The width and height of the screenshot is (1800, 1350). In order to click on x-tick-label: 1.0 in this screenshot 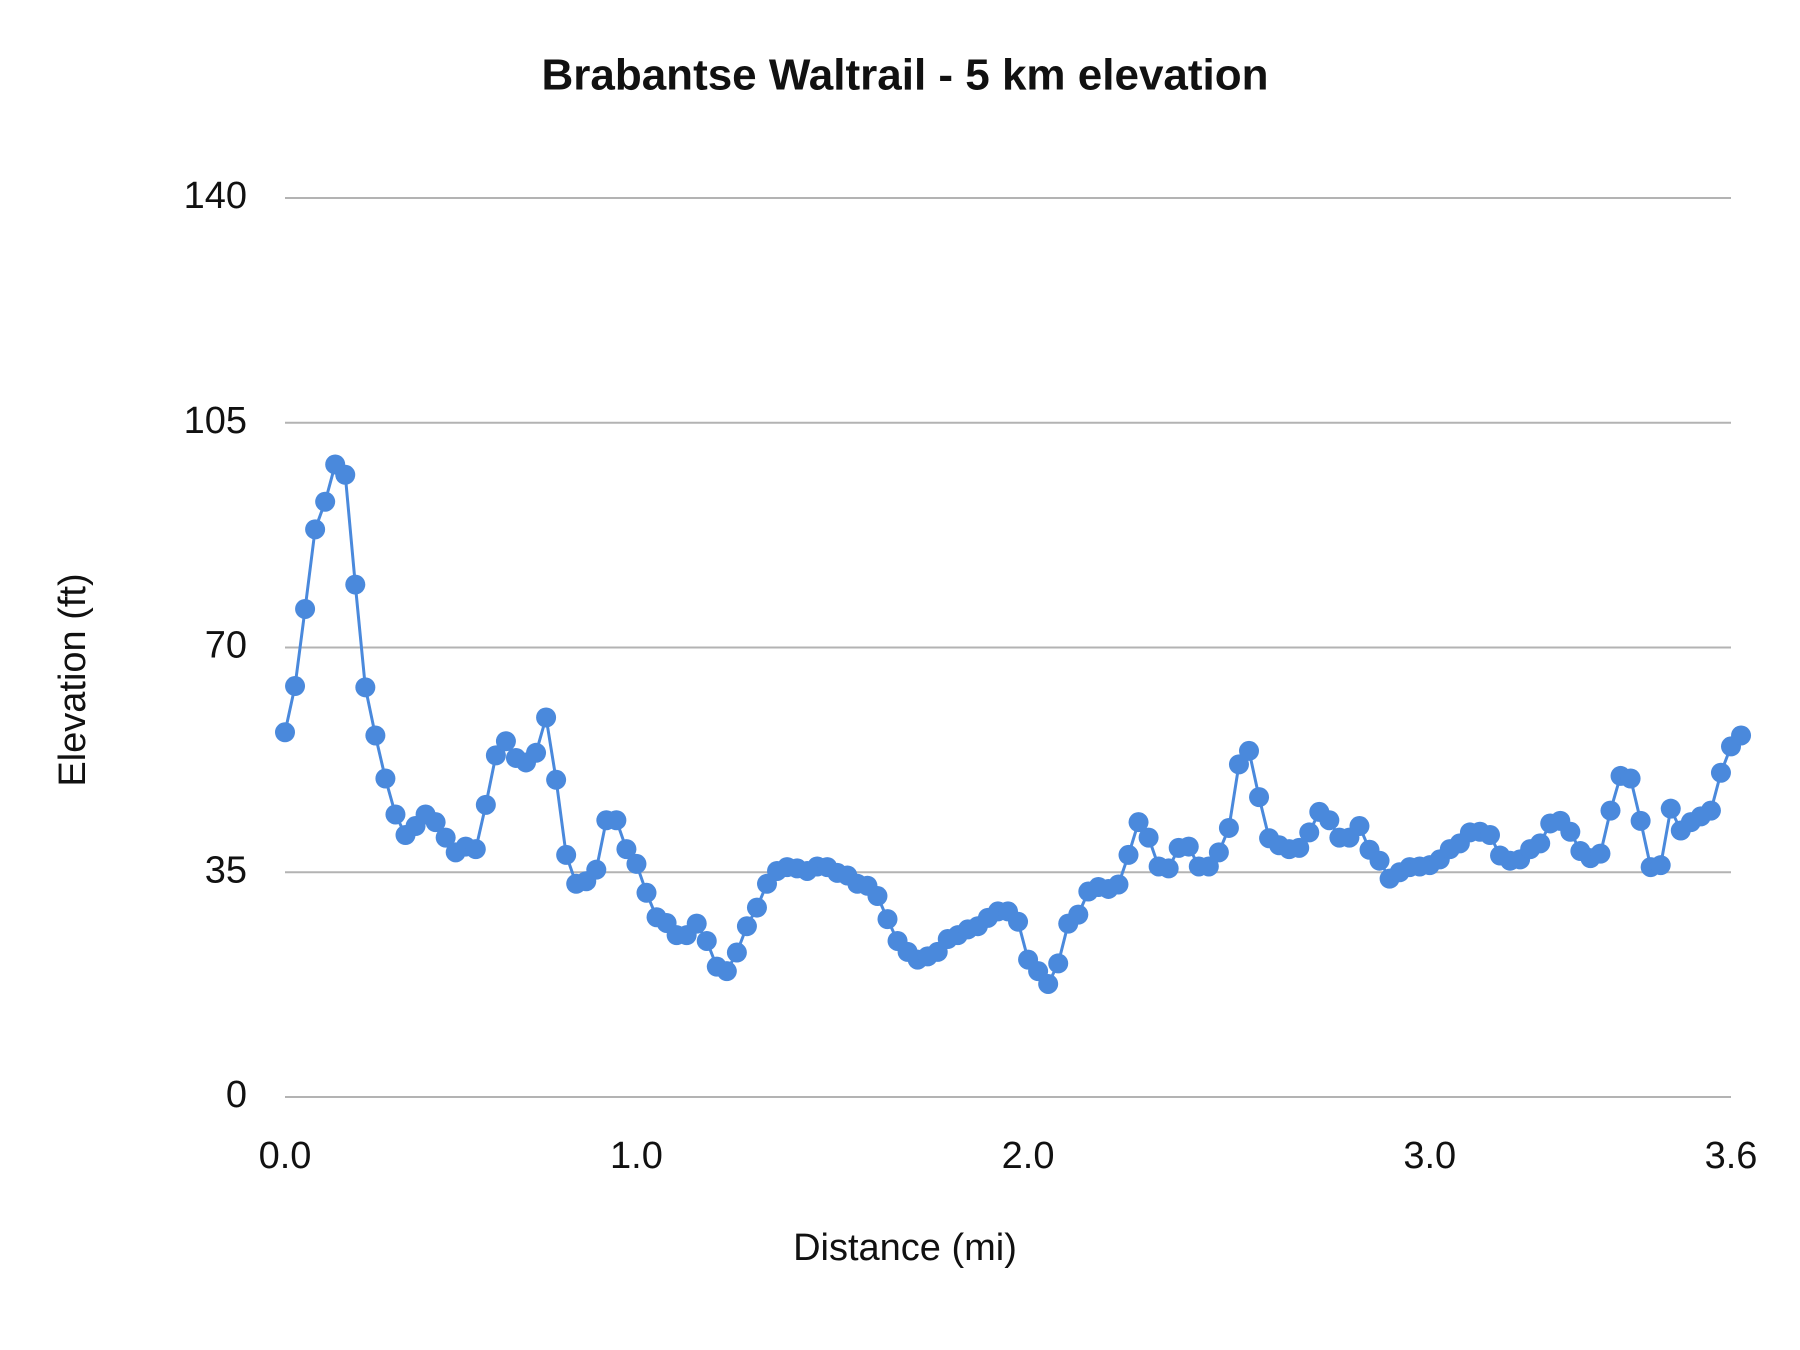, I will do `click(636, 1156)`.